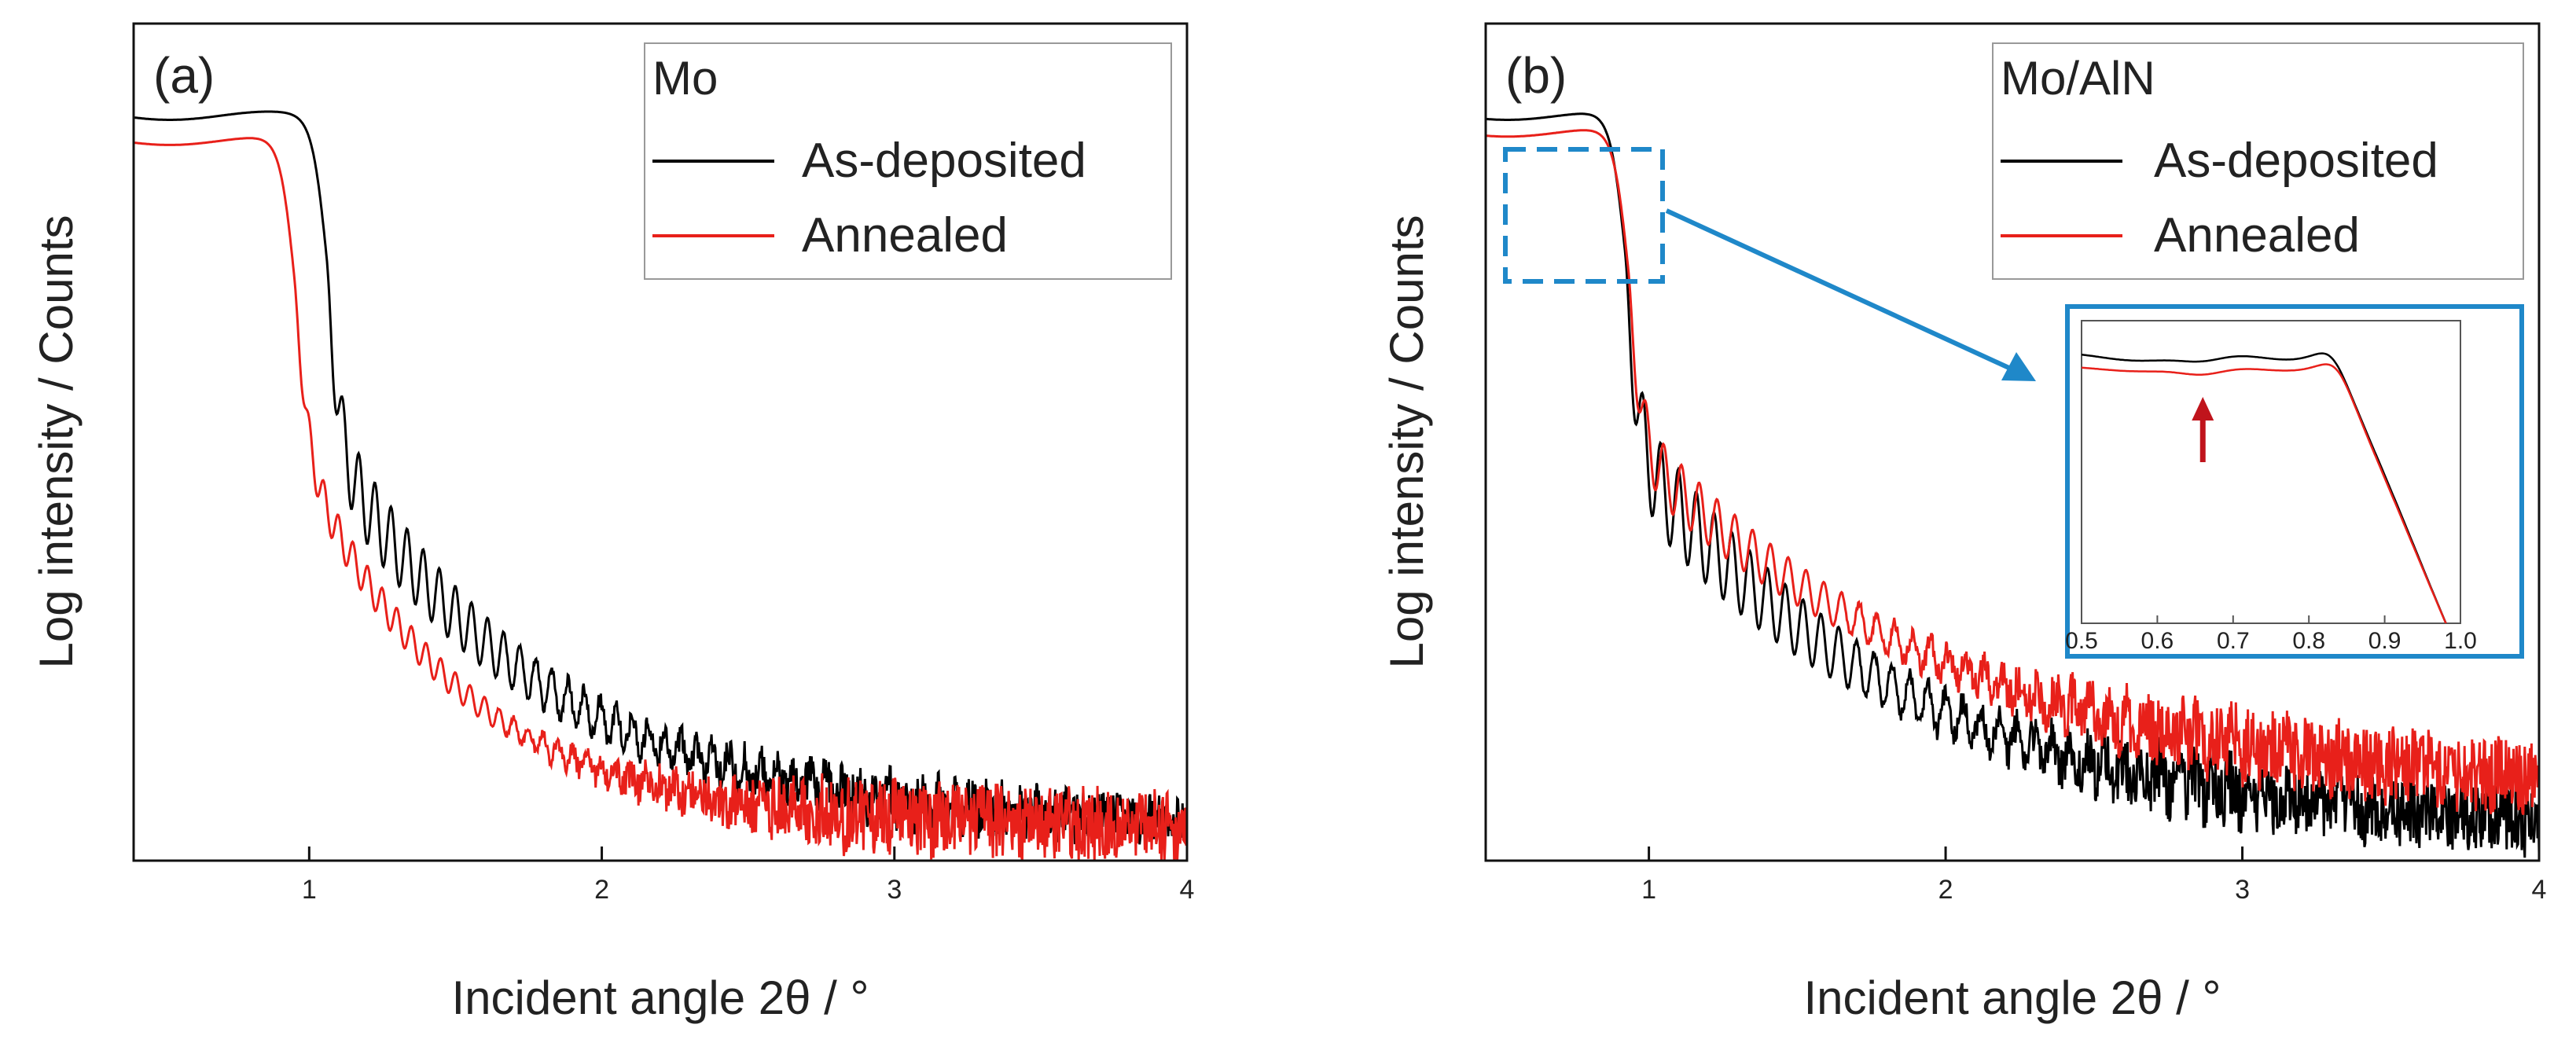 Image resolution: width=2576 pixels, height=1054 pixels. What do you see at coordinates (2157, 641) in the screenshot?
I see `panel-b-inset-x-tick-label: 0.6` at bounding box center [2157, 641].